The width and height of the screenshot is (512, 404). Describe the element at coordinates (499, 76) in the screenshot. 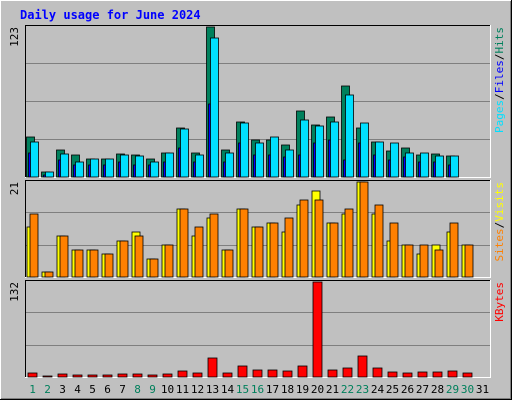

I see `legend-entry: Files` at that location.